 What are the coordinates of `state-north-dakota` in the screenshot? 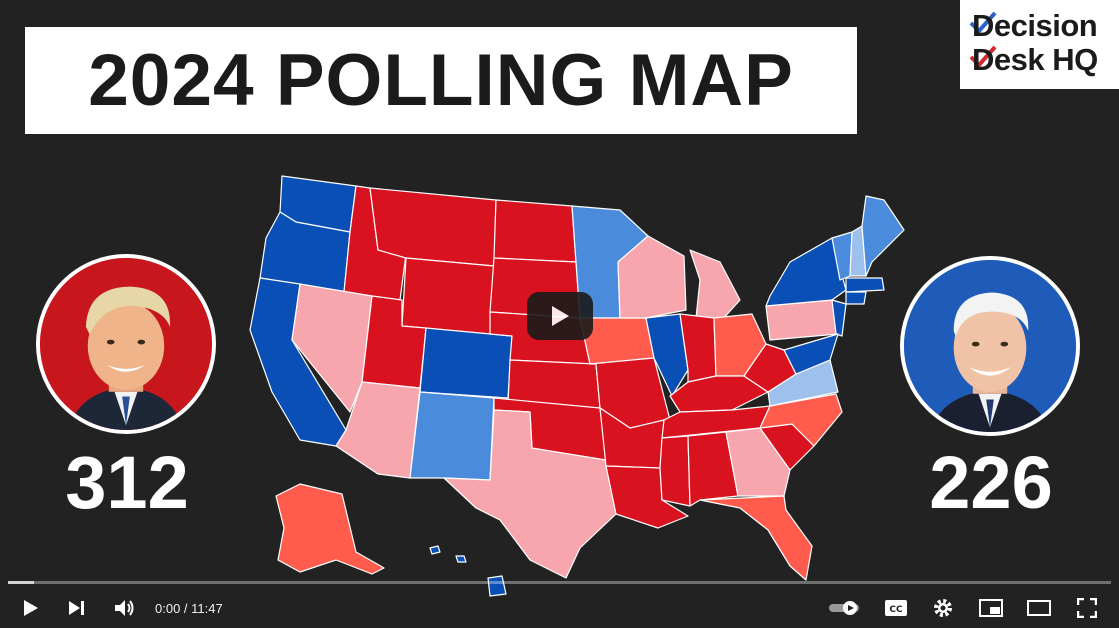 It's located at (535, 231).